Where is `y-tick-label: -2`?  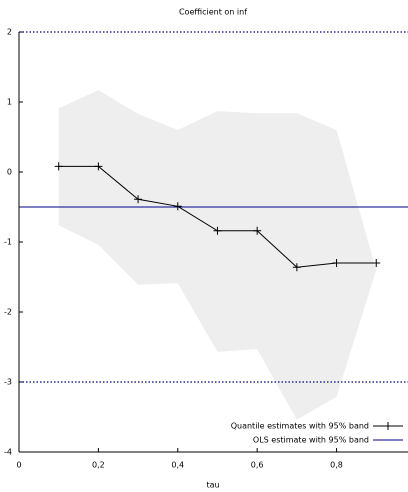
y-tick-label: -2 is located at coordinates (8, 312).